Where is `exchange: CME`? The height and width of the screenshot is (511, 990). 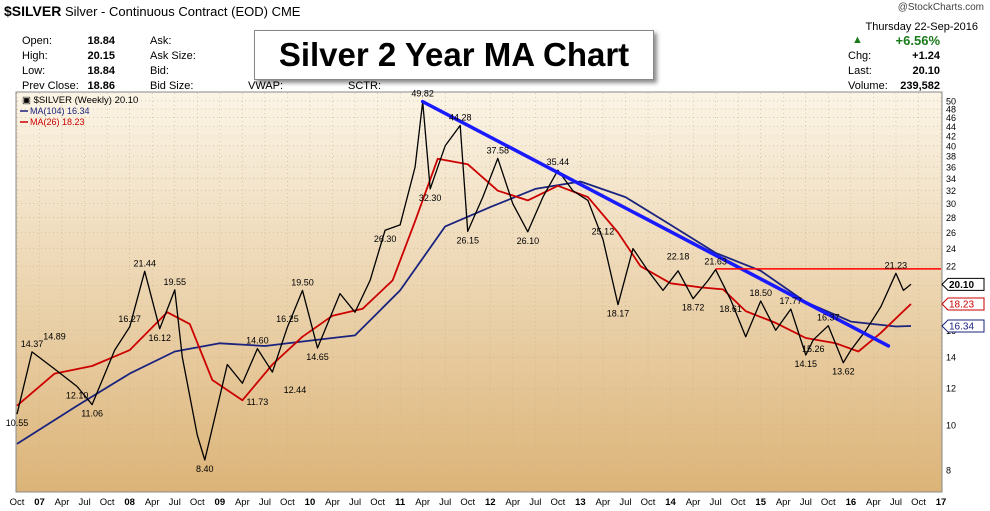
exchange: CME is located at coordinates (286, 11).